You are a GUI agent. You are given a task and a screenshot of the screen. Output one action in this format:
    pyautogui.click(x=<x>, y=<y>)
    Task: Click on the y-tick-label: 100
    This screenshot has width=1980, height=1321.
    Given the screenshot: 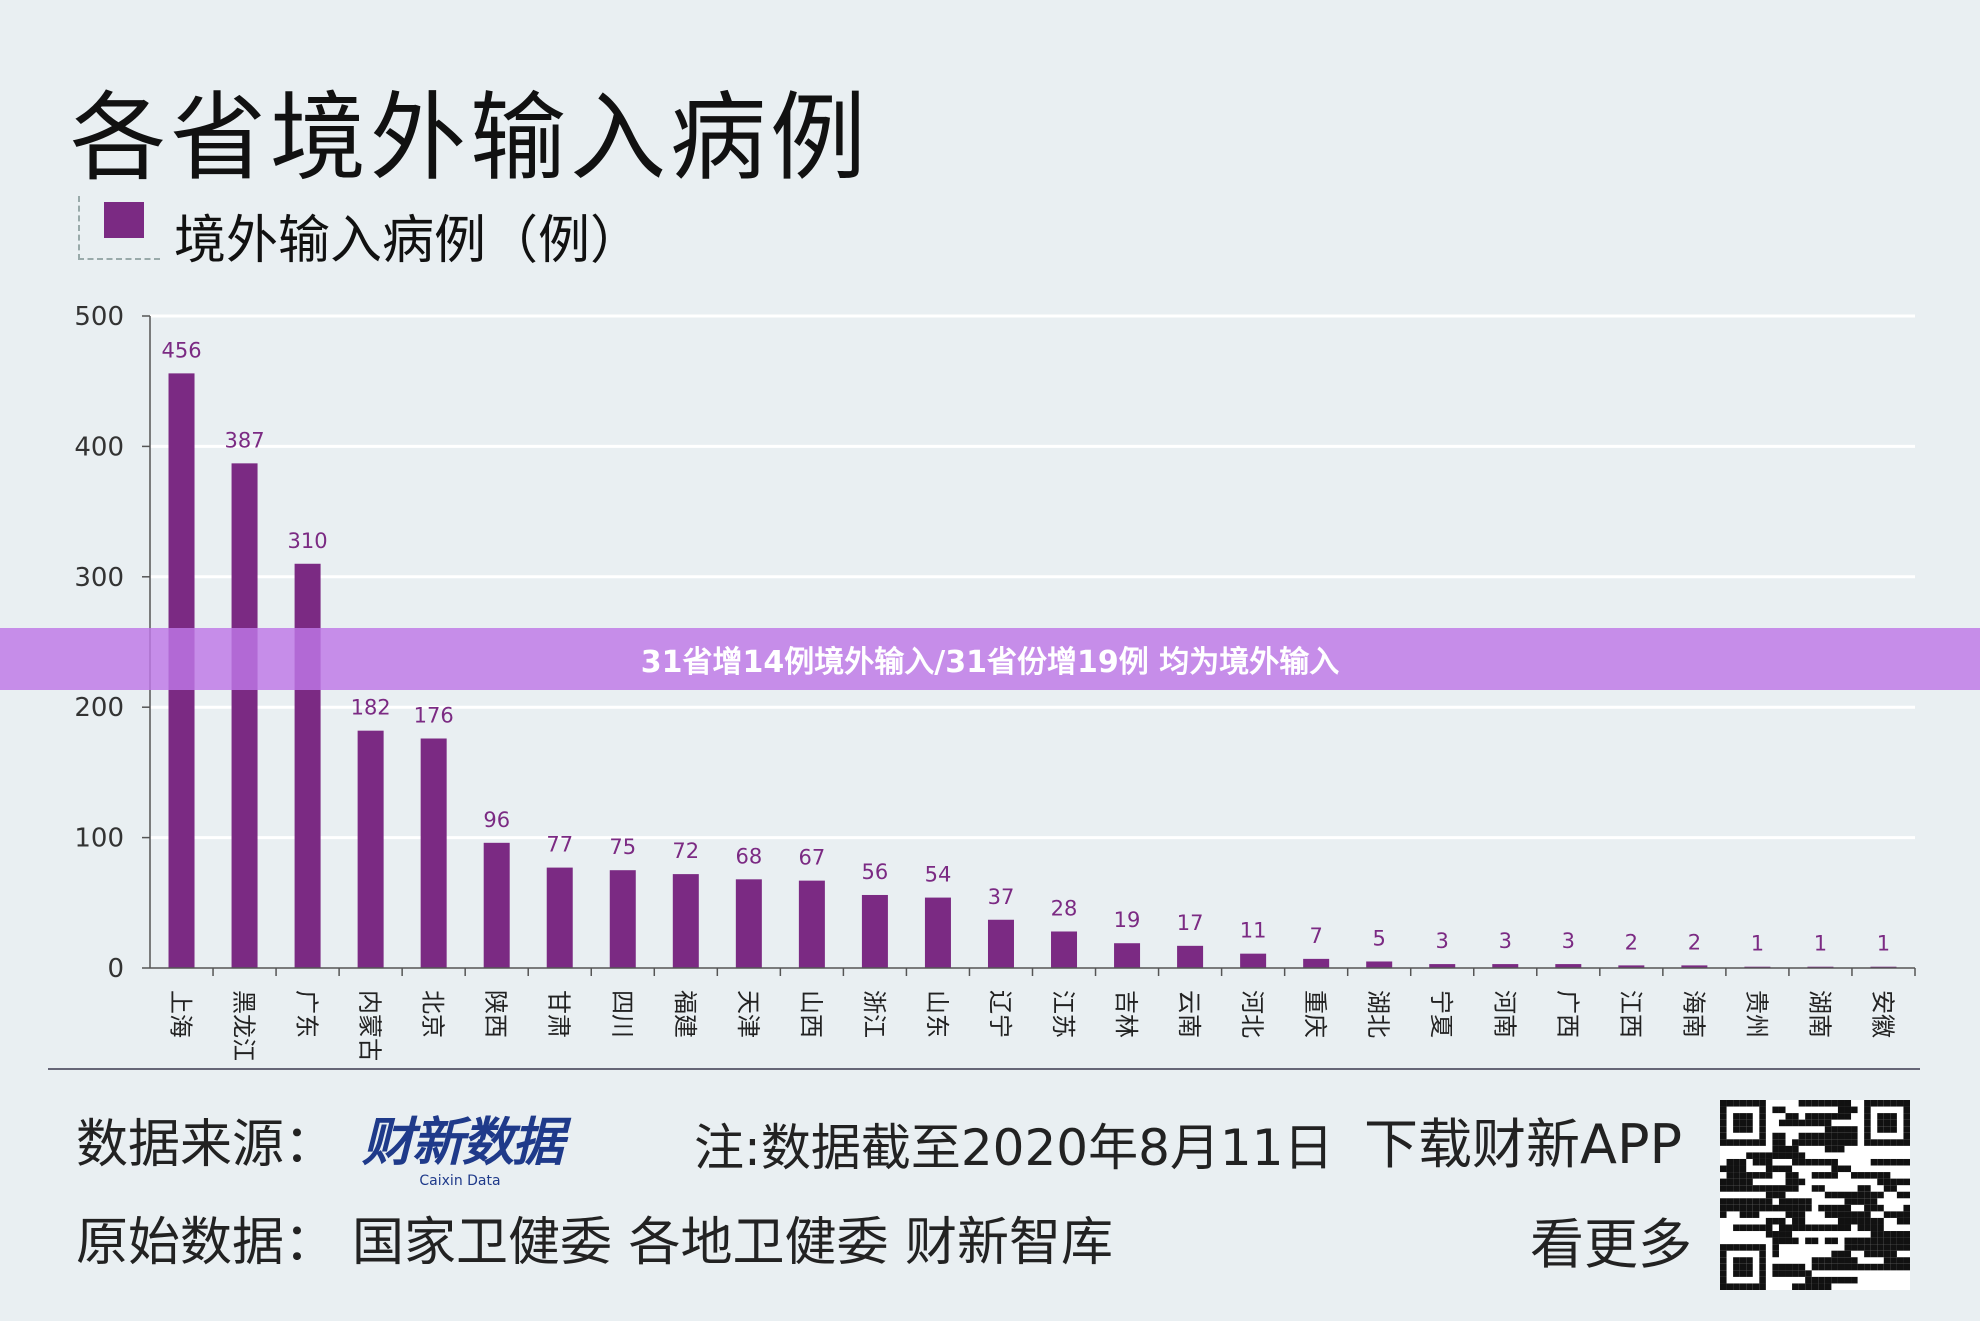 What is the action you would take?
    pyautogui.click(x=99, y=839)
    